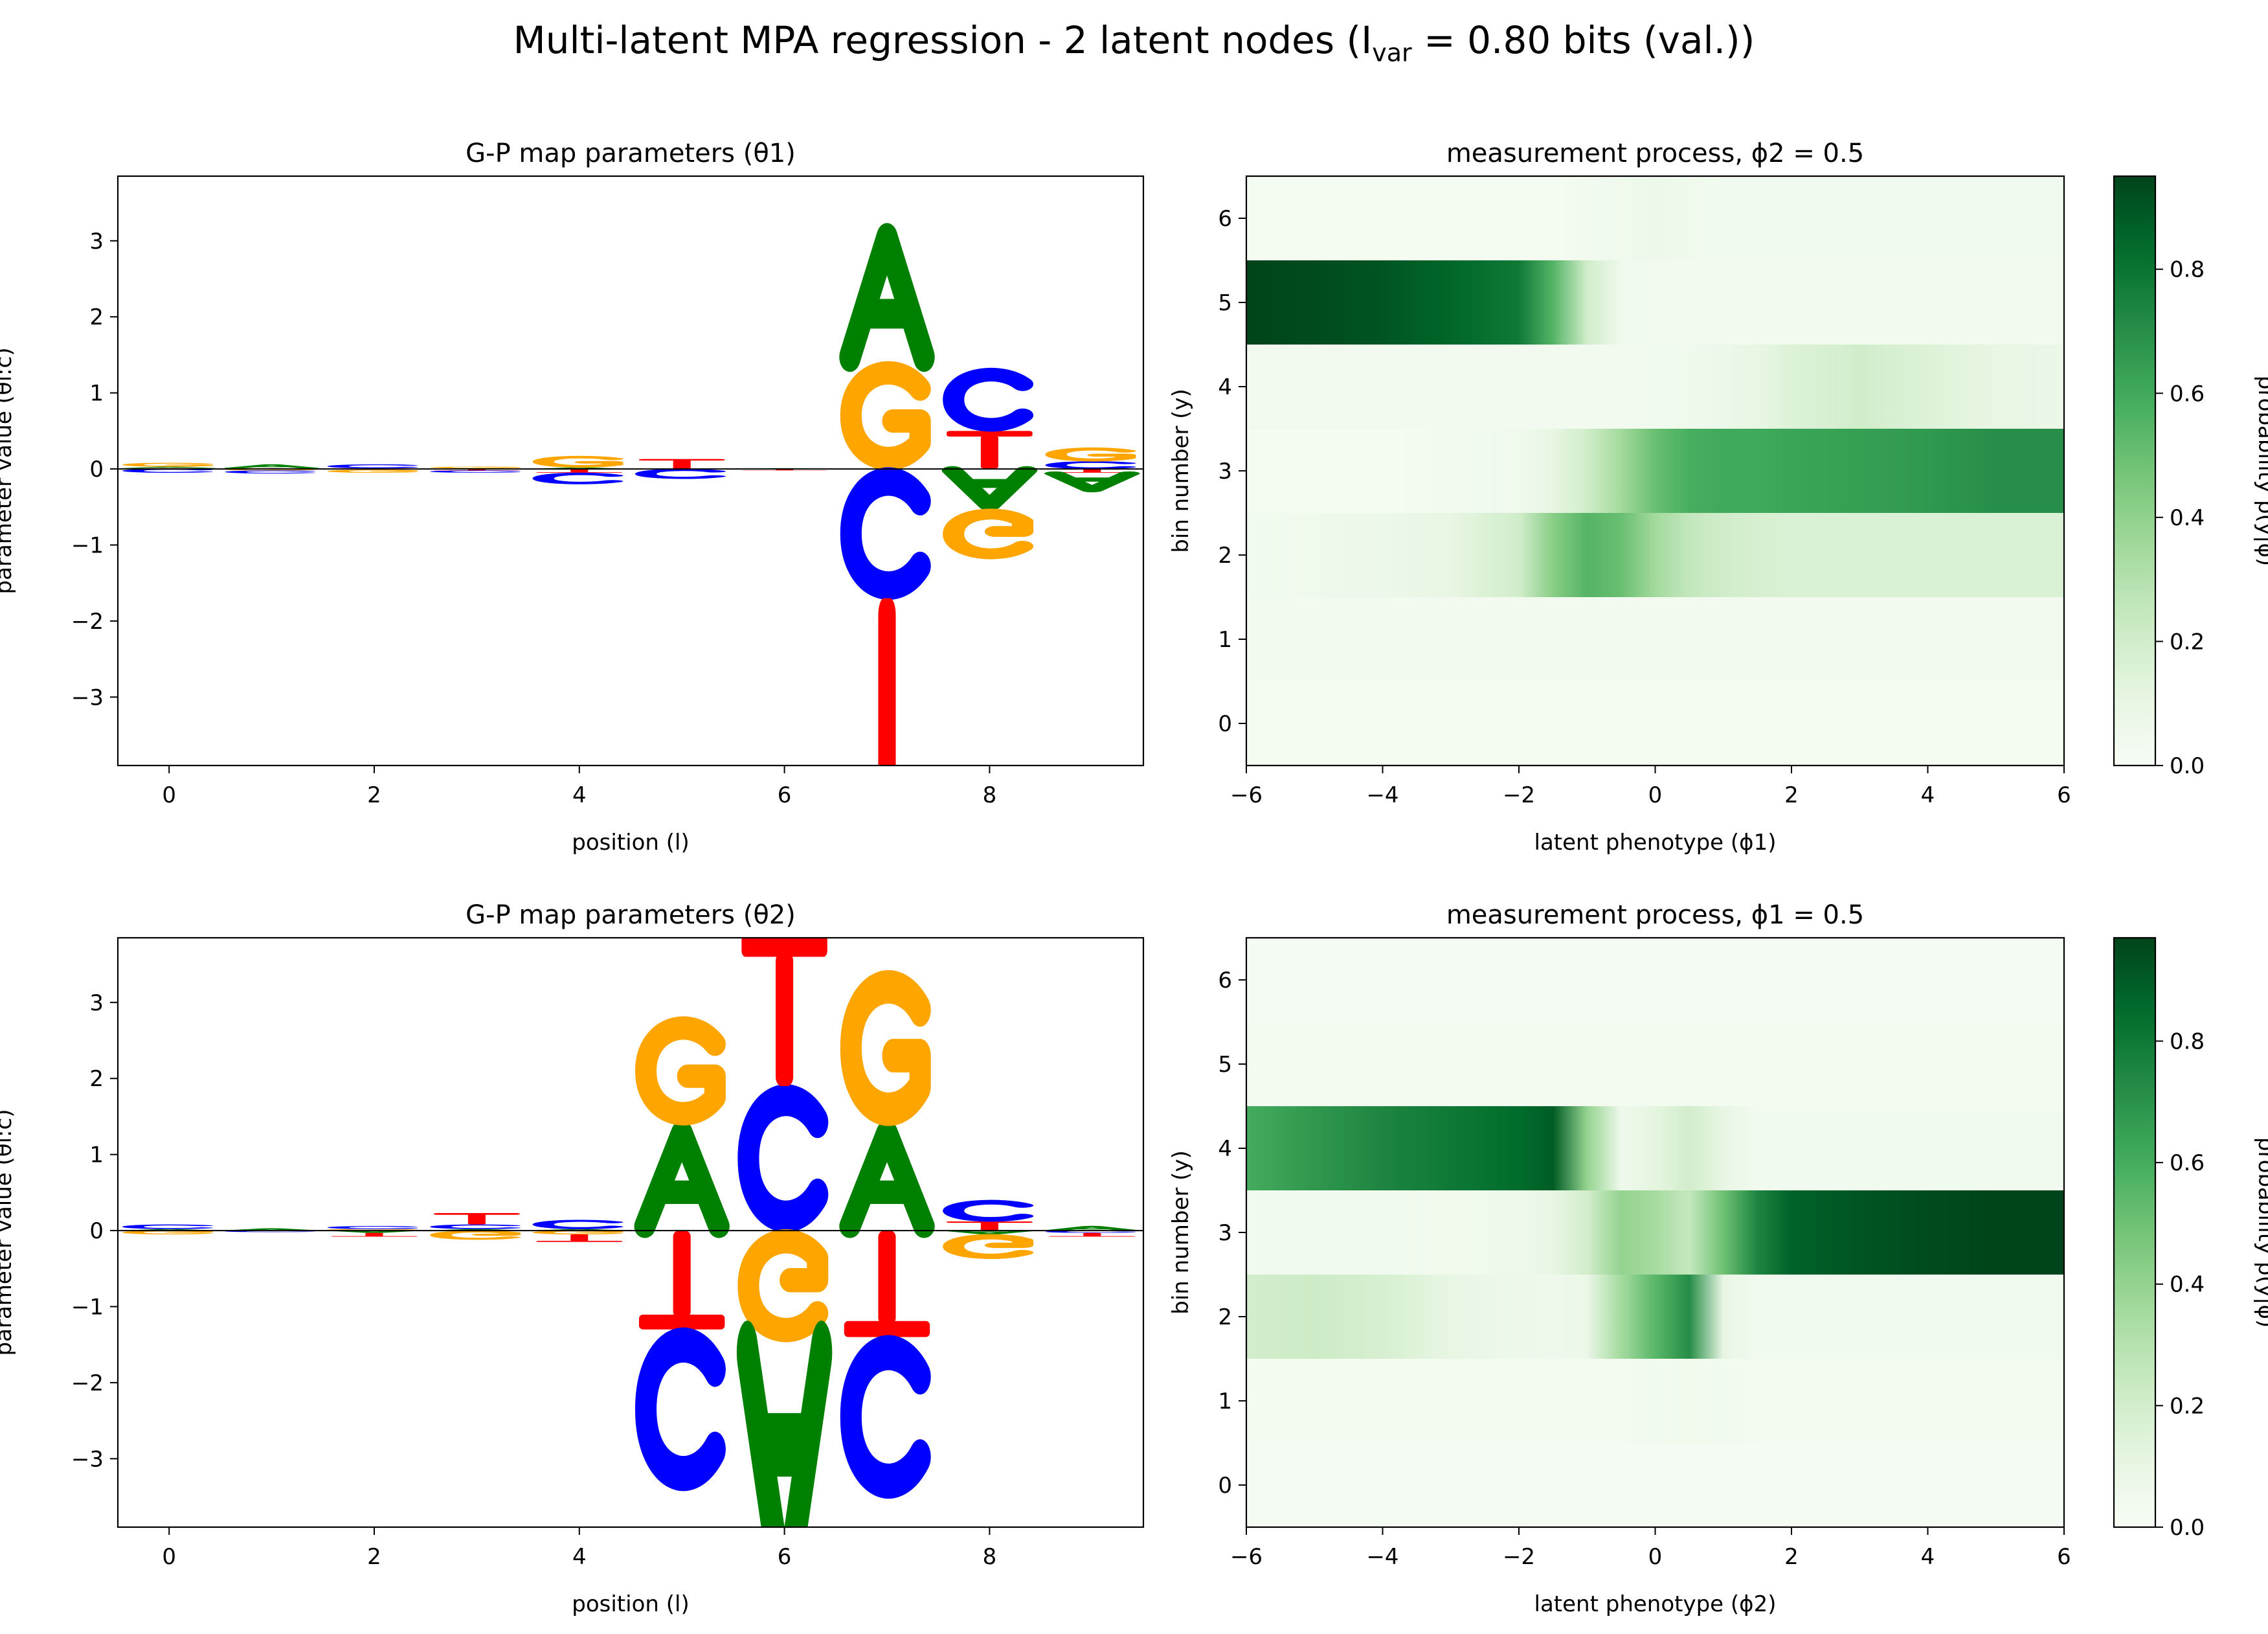  What do you see at coordinates (97, 469) in the screenshot?
I see `y-tick-label: 0` at bounding box center [97, 469].